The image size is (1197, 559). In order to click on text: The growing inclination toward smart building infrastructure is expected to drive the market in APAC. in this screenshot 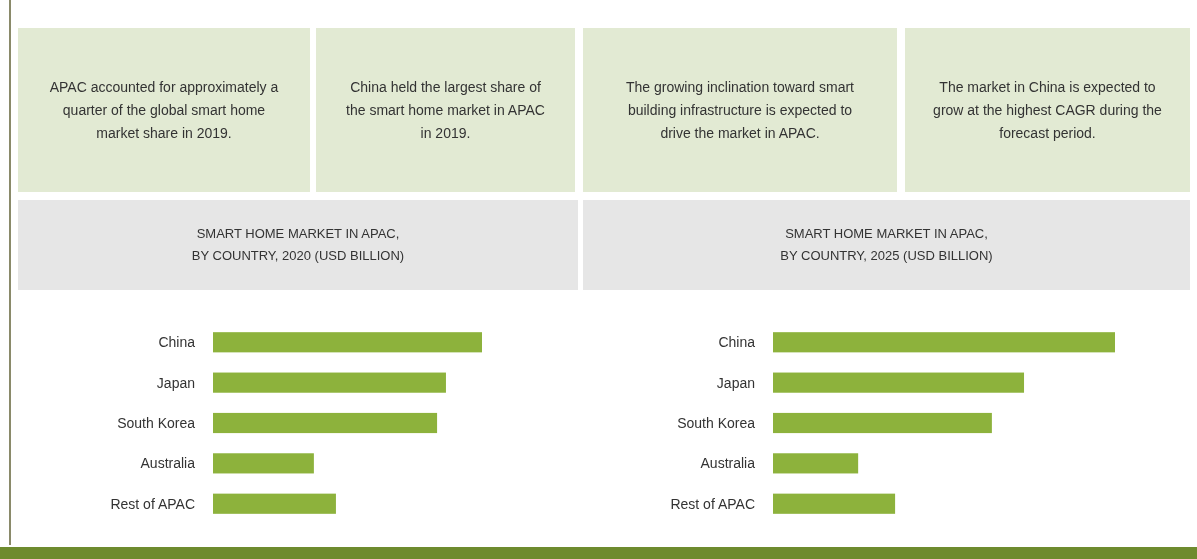, I will do `click(740, 110)`.